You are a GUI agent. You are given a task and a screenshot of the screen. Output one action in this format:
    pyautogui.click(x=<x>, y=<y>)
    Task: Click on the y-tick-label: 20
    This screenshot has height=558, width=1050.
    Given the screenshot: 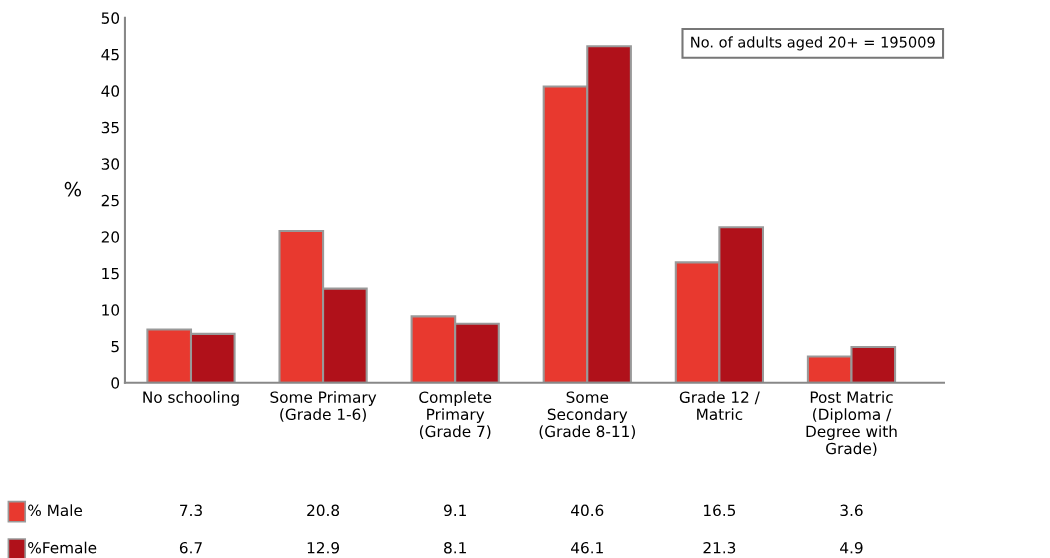 What is the action you would take?
    pyautogui.click(x=110, y=237)
    